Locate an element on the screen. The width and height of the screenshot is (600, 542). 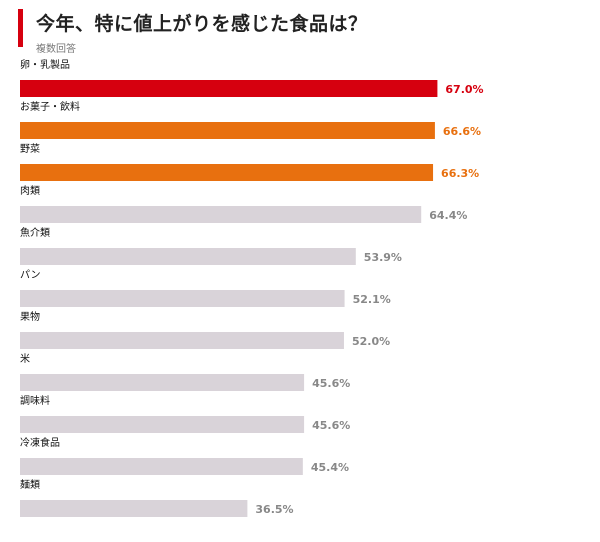
category-label: お菓子・飲料 is located at coordinates (50, 106).